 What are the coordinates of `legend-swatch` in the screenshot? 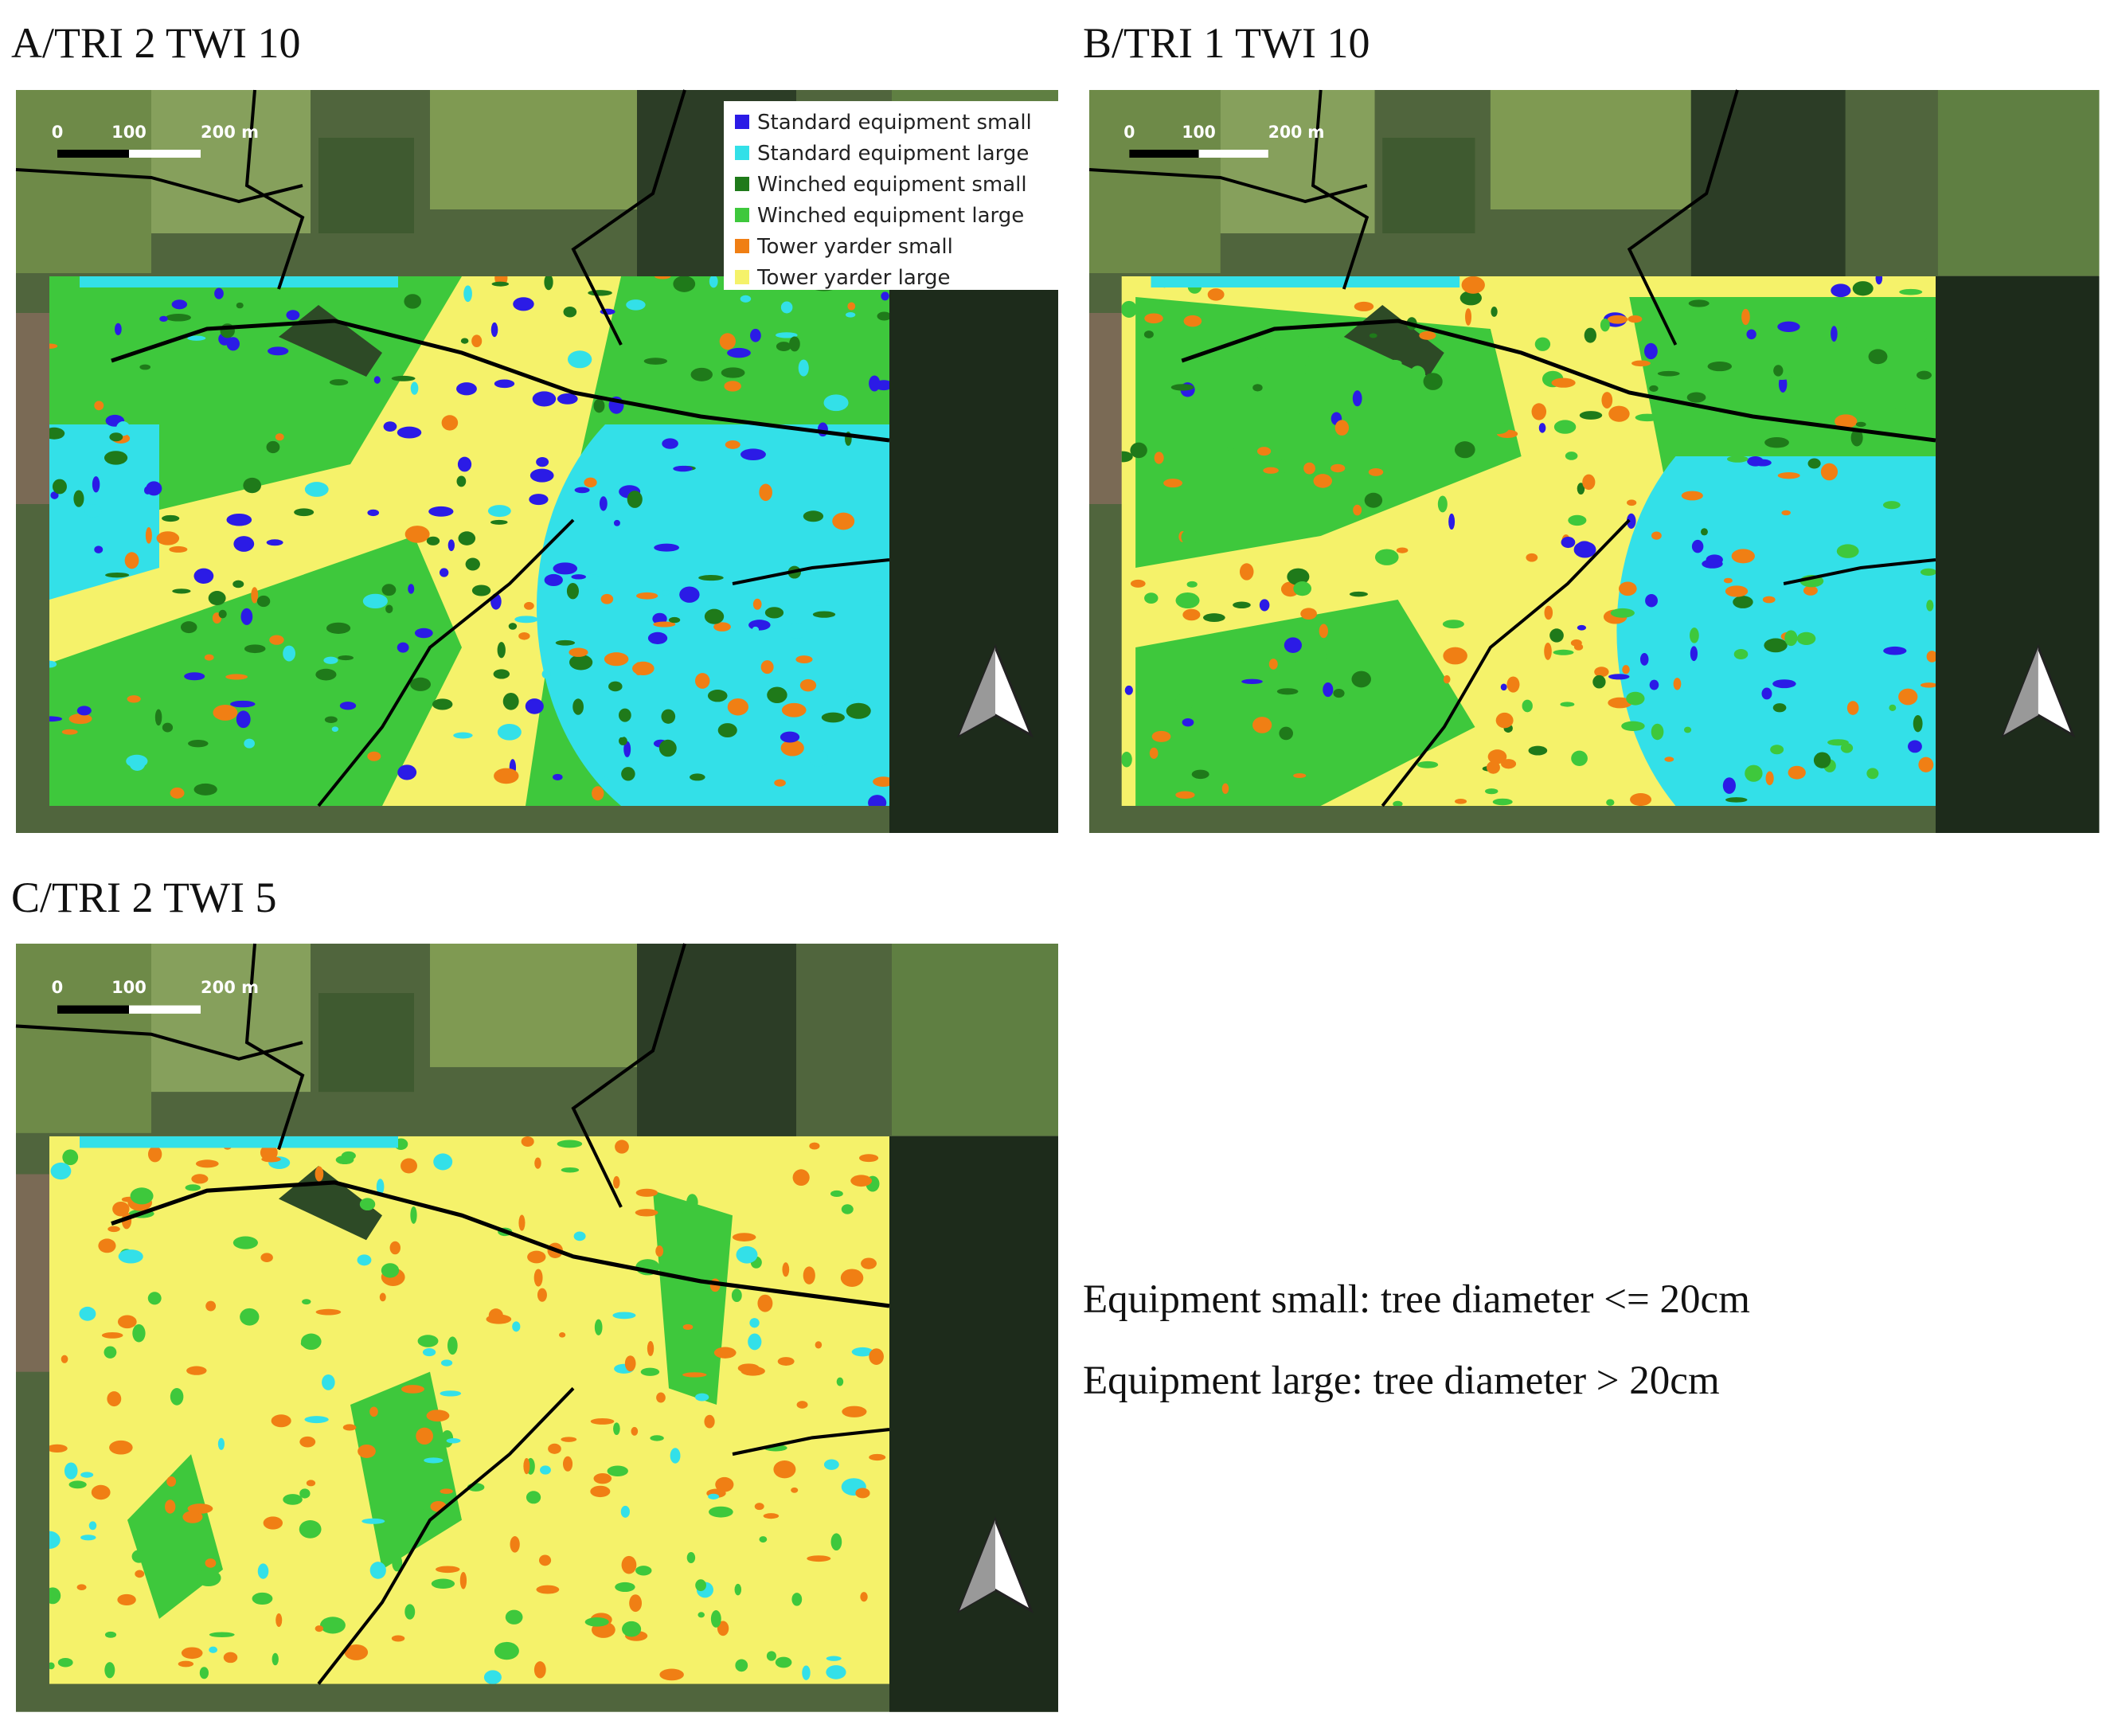 It's located at (742, 277).